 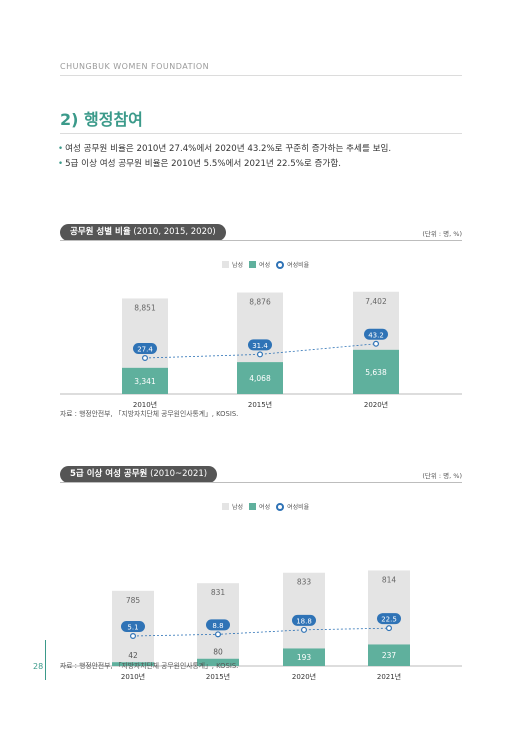 I want to click on label-female: 193, so click(x=304, y=657).